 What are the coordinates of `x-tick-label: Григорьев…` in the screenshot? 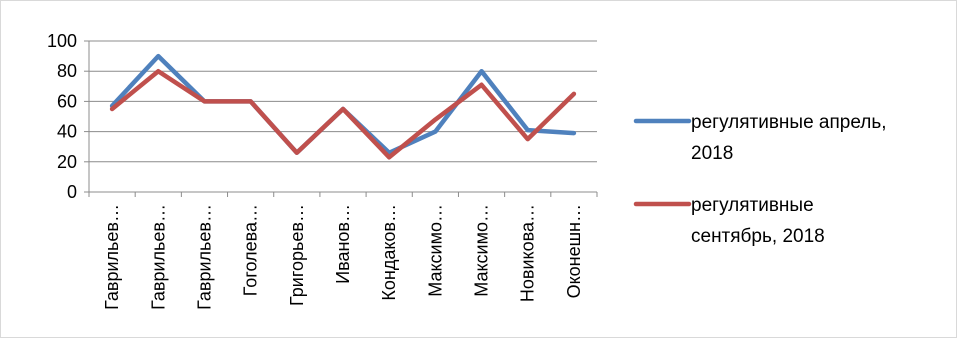 It's located at (297, 255).